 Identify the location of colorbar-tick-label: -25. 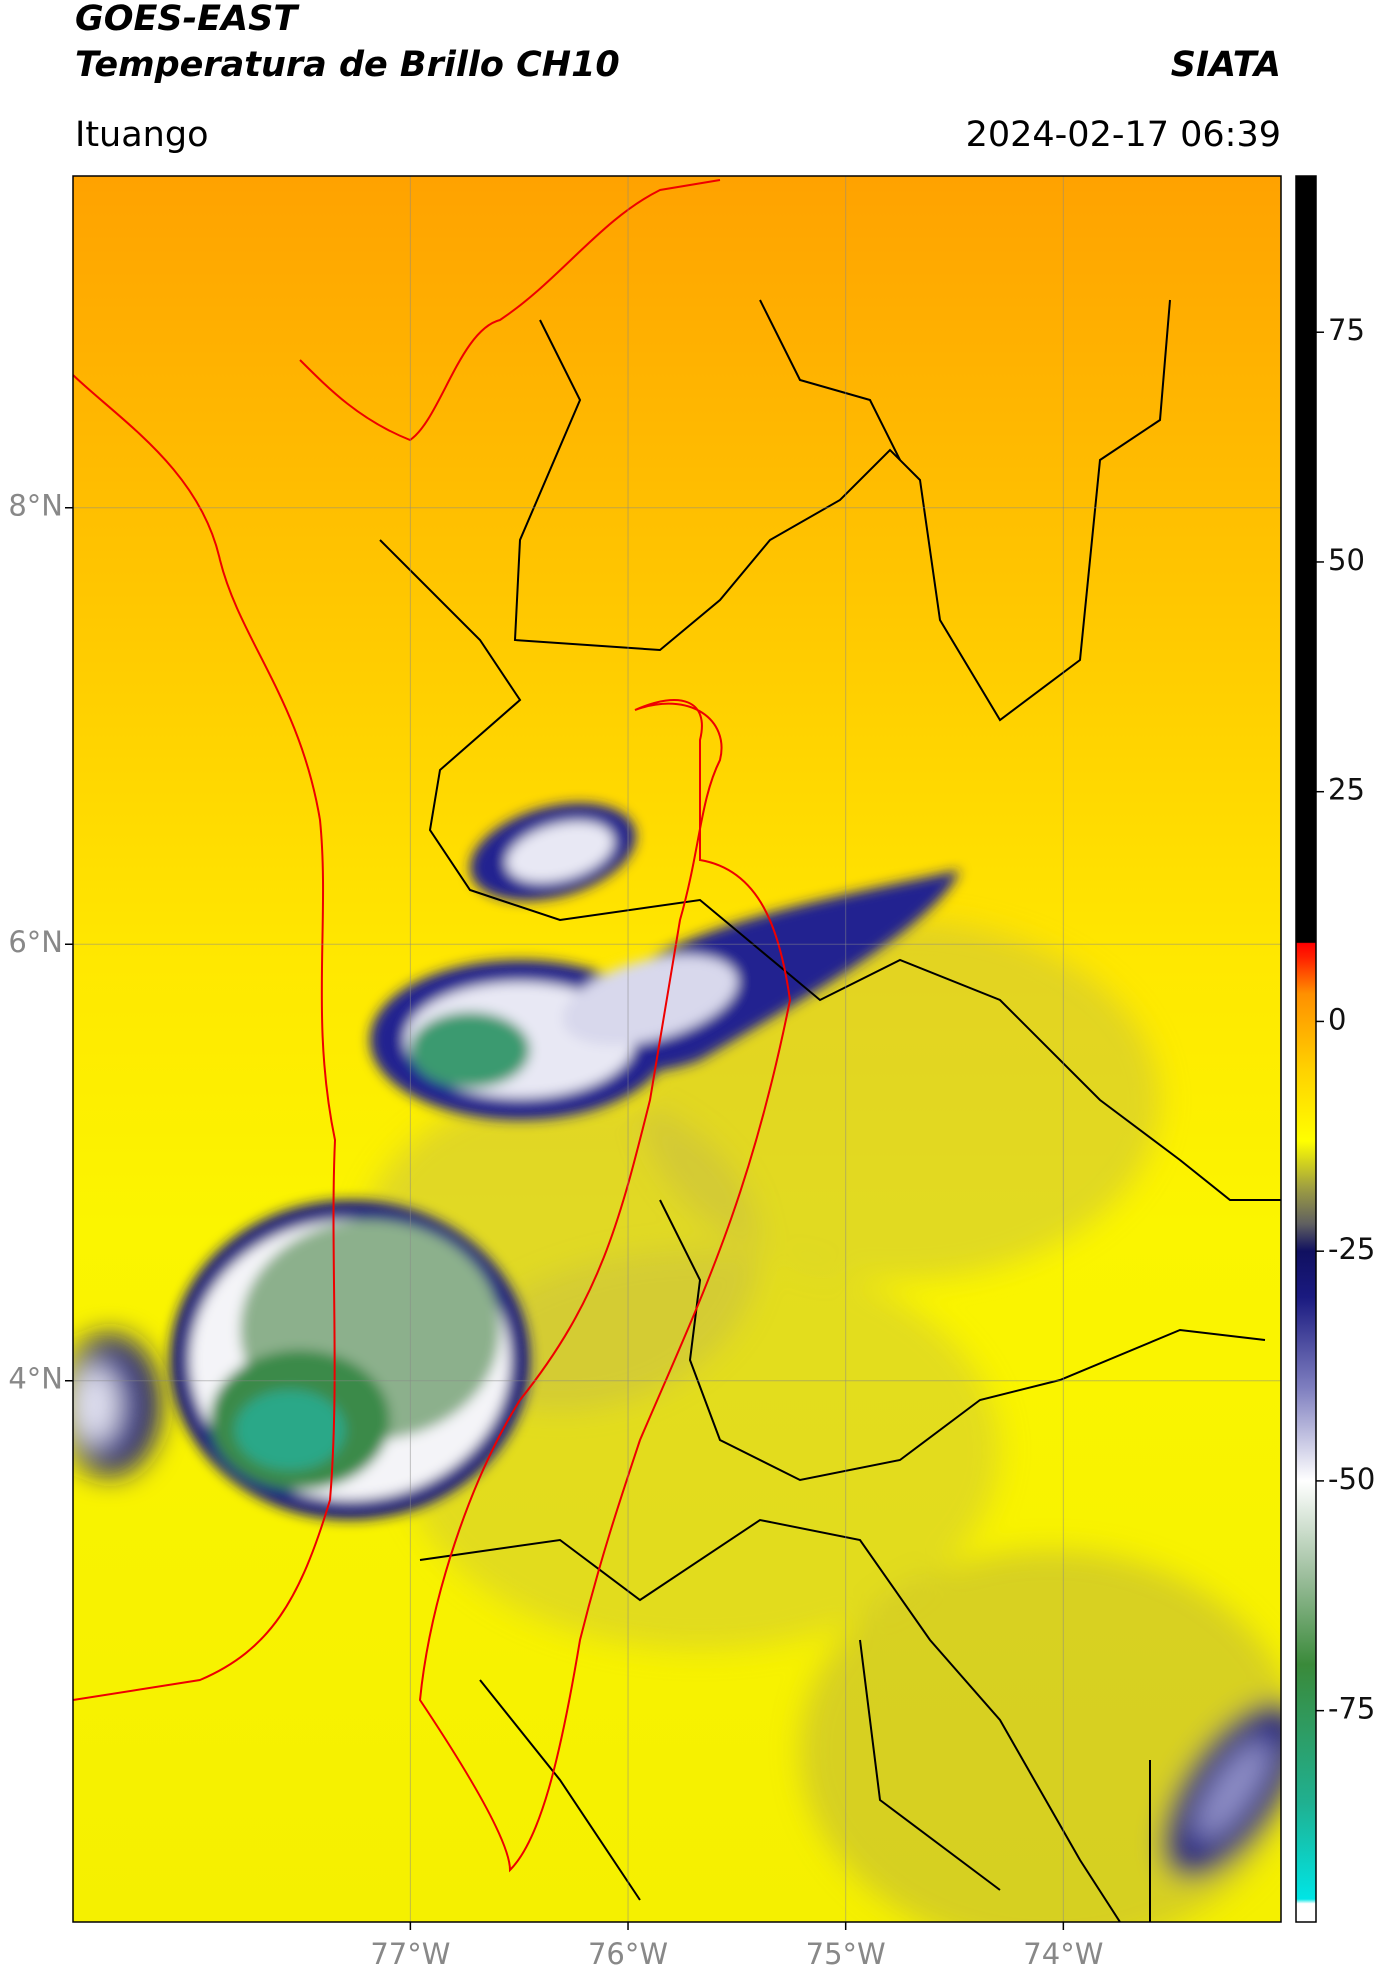
(1351, 1249).